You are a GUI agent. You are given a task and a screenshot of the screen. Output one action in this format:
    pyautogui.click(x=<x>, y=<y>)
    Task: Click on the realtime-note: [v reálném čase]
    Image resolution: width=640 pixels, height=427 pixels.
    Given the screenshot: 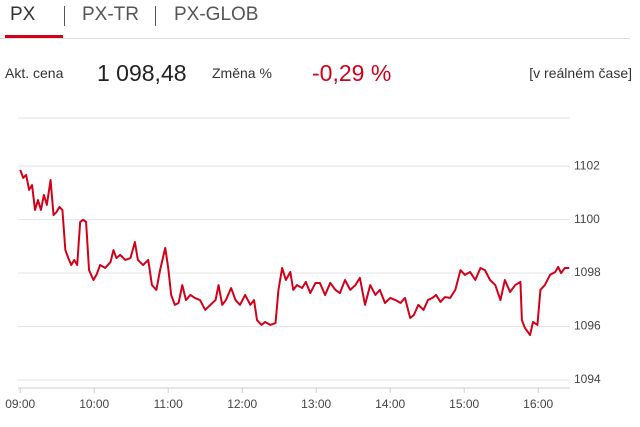 What is the action you would take?
    pyautogui.click(x=580, y=73)
    